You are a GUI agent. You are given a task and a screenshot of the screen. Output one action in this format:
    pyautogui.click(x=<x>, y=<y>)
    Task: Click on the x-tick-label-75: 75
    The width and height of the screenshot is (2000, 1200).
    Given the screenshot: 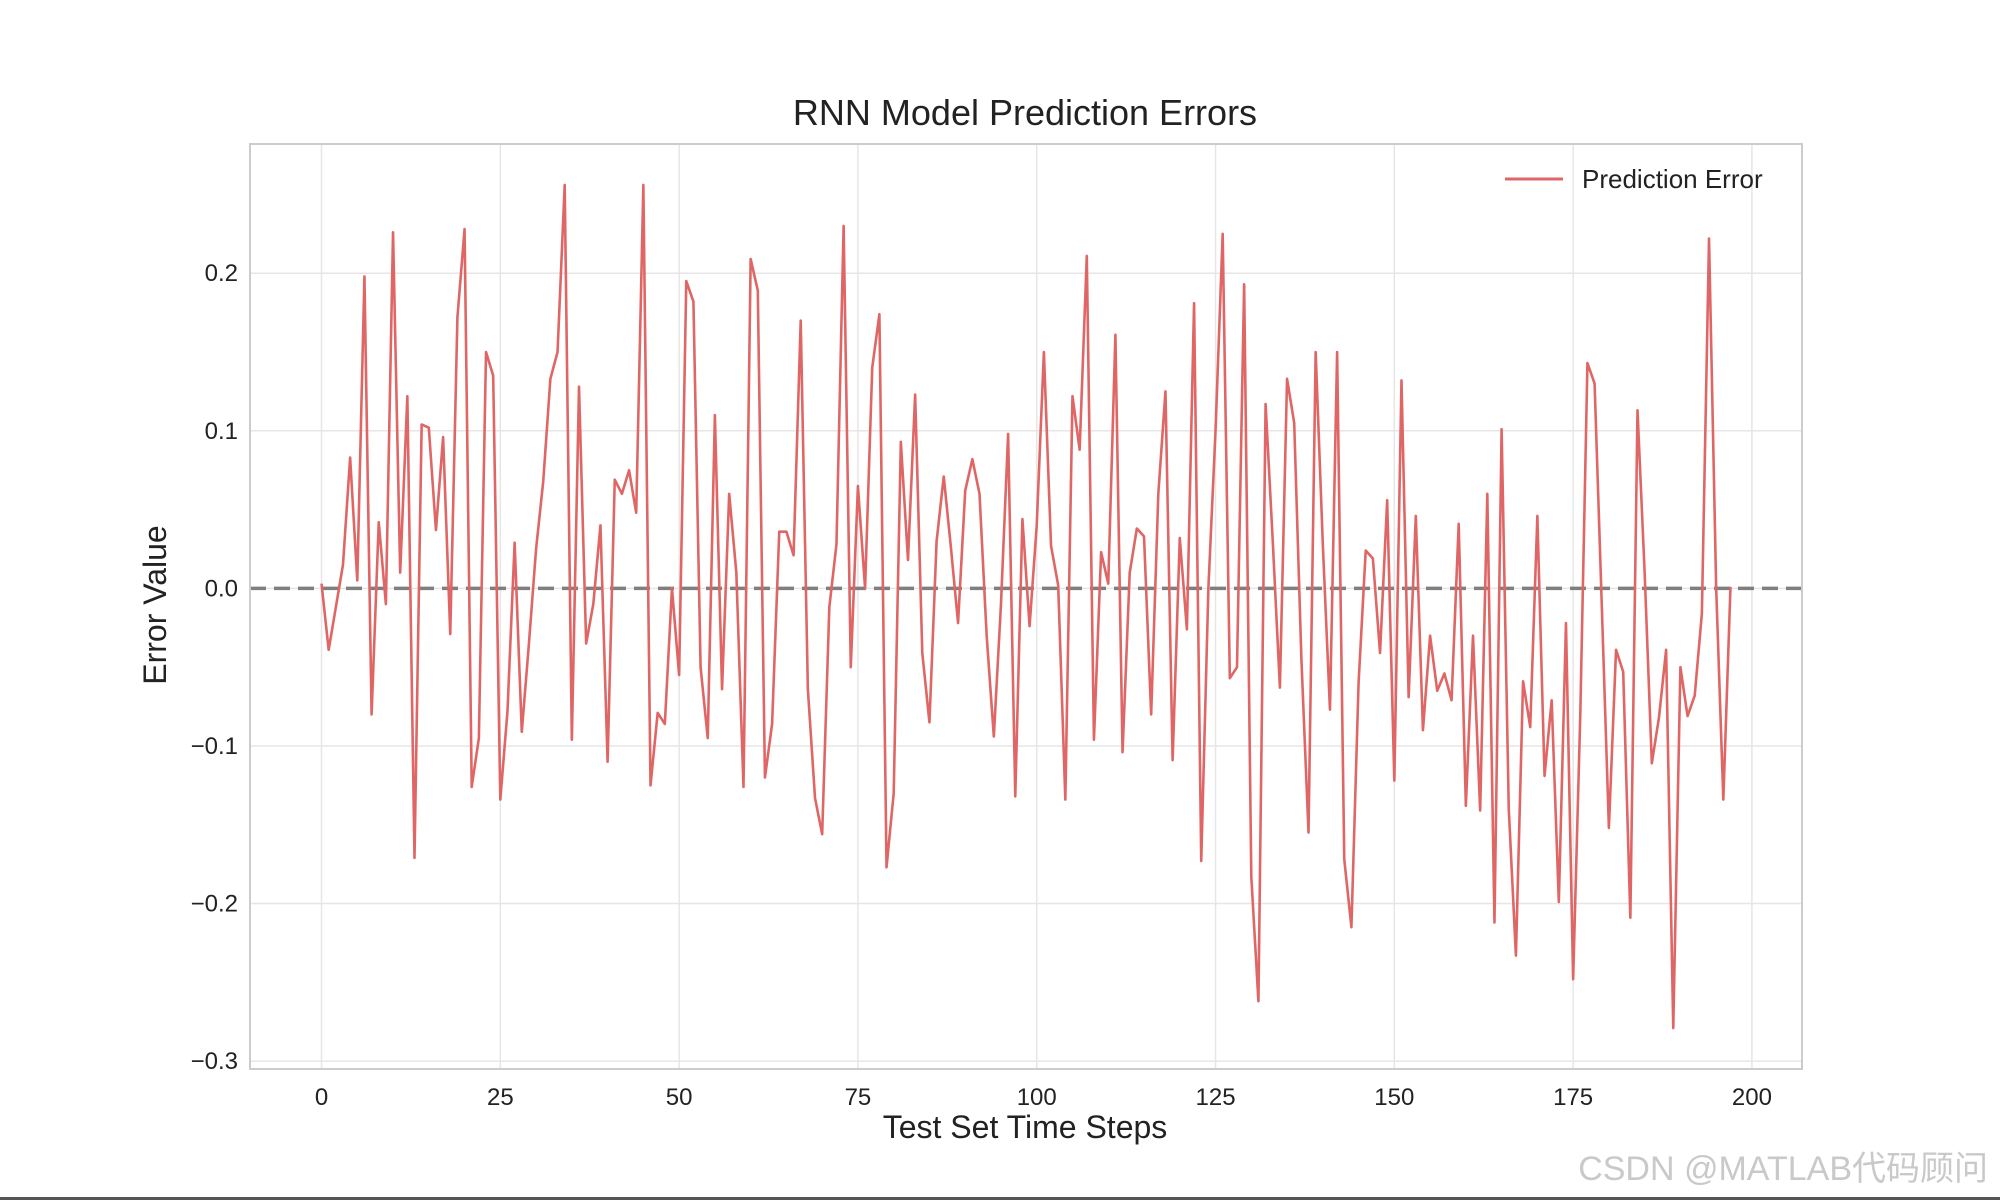 What is the action you would take?
    pyautogui.click(x=858, y=1097)
    